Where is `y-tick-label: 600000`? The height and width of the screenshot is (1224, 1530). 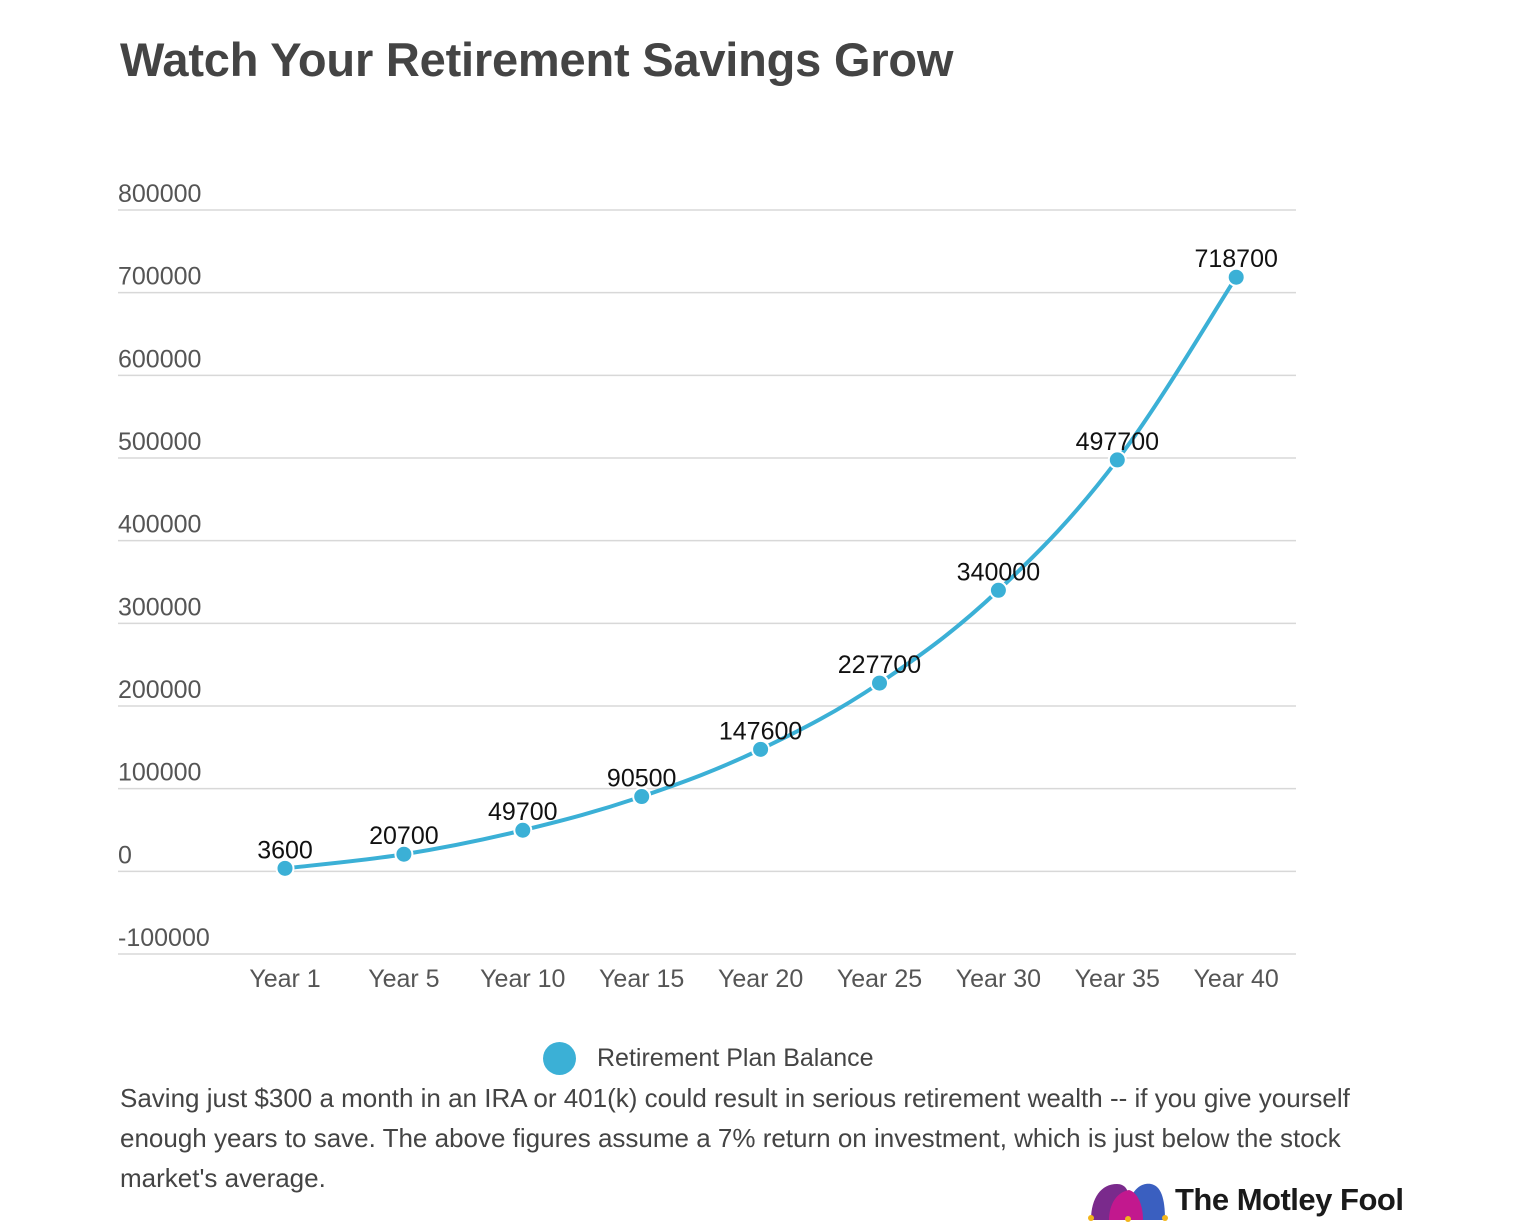
y-tick-label: 600000 is located at coordinates (159, 359).